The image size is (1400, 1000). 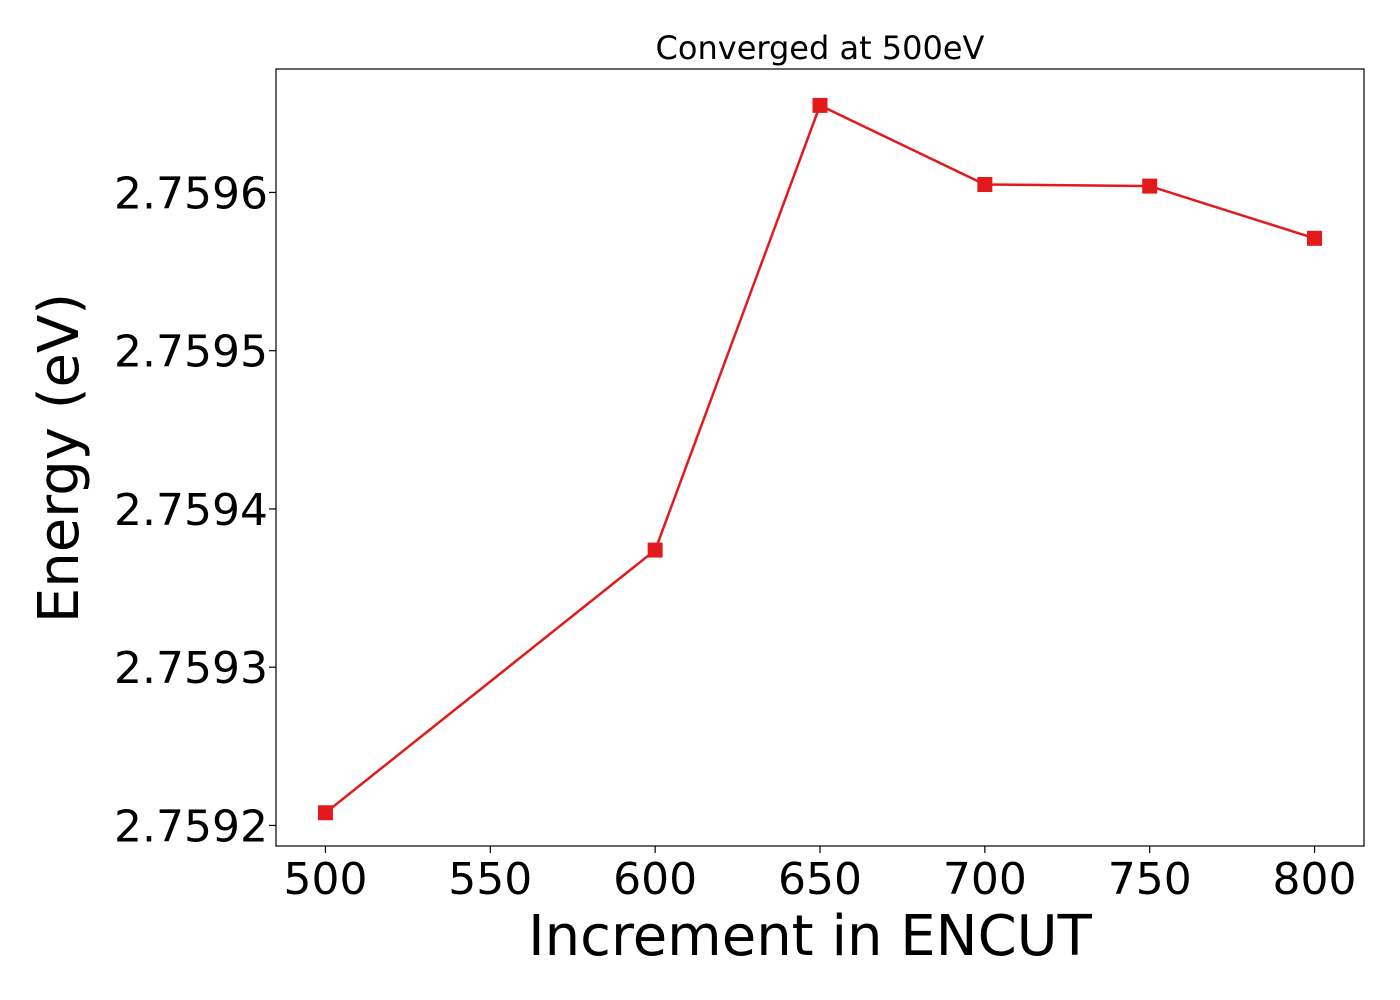 I want to click on x-axis-label: Increment in ENCUT, so click(x=810, y=936).